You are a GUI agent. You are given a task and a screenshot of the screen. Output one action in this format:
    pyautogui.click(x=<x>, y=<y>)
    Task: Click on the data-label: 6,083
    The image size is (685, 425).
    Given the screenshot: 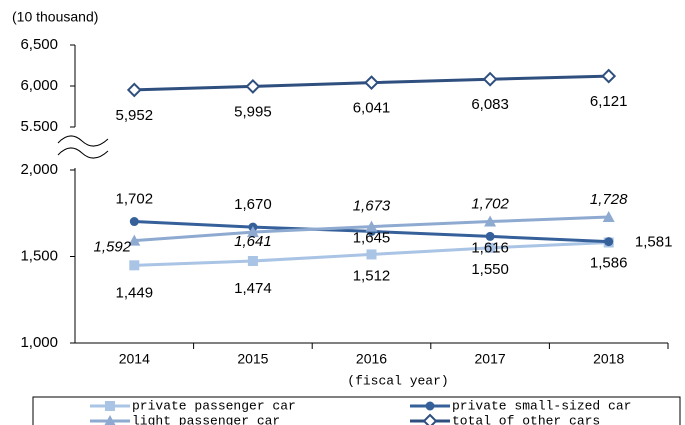 What is the action you would take?
    pyautogui.click(x=490, y=104)
    